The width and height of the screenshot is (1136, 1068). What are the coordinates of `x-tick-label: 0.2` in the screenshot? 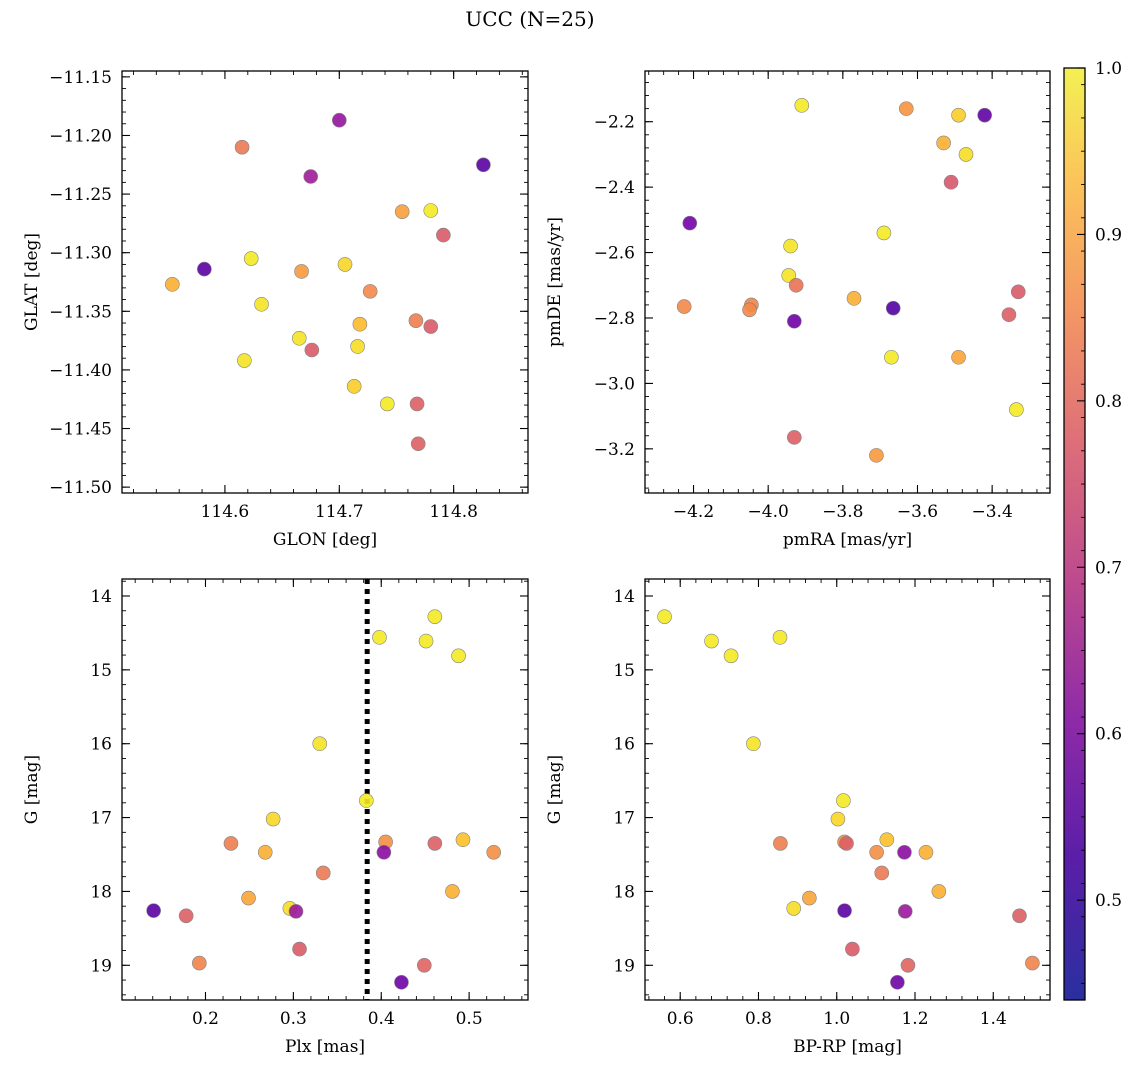 It's located at (205, 1019).